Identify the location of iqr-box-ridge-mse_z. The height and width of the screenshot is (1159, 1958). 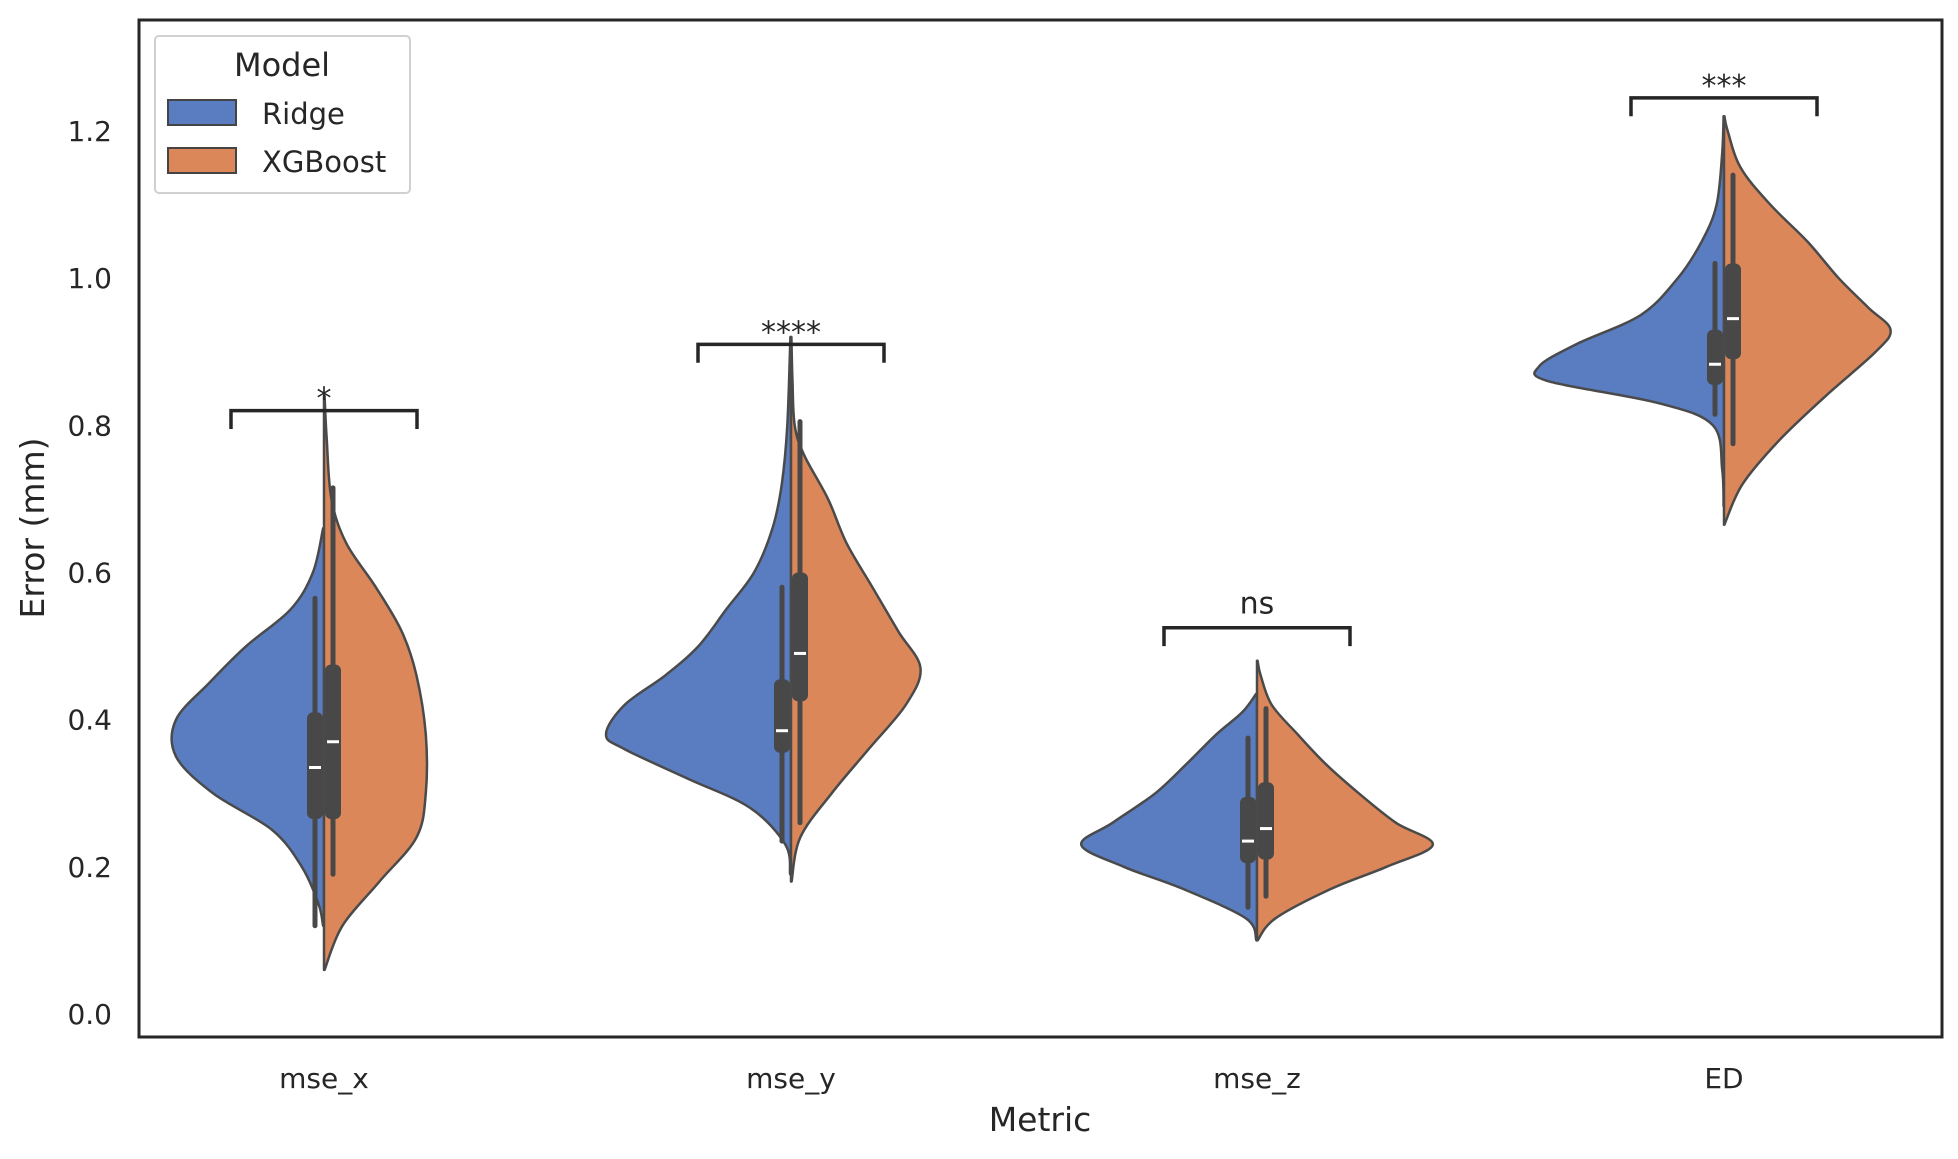
(1248, 830).